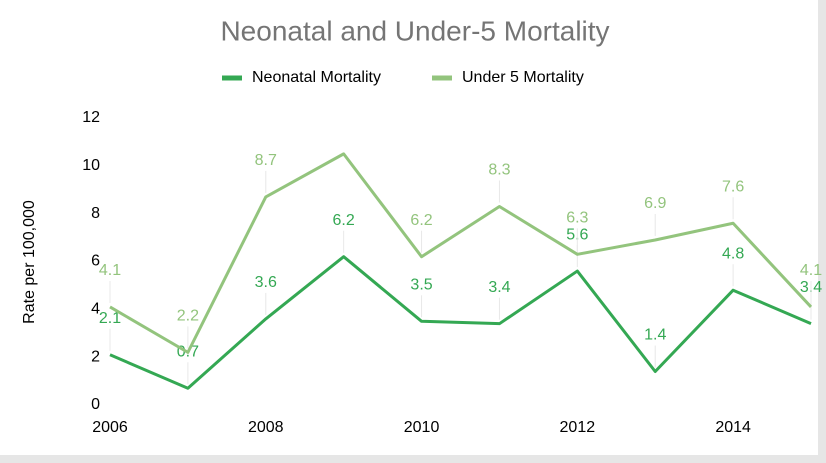 The width and height of the screenshot is (826, 463). I want to click on y-tick-label: 0, so click(95, 404).